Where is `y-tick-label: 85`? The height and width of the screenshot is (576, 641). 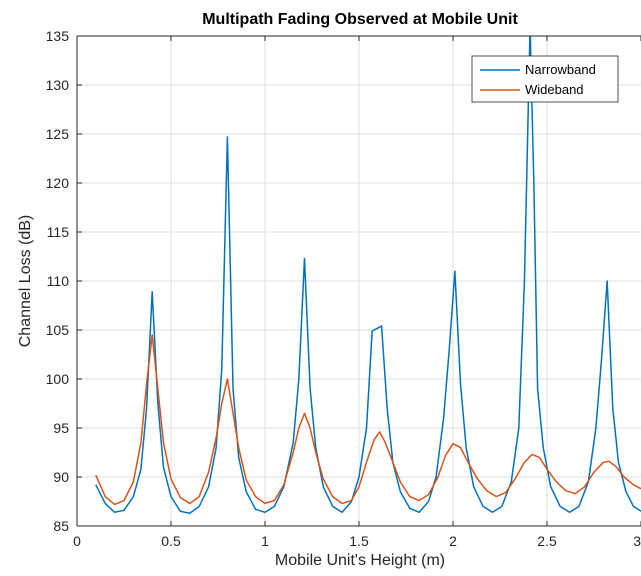 y-tick-label: 85 is located at coordinates (61, 526).